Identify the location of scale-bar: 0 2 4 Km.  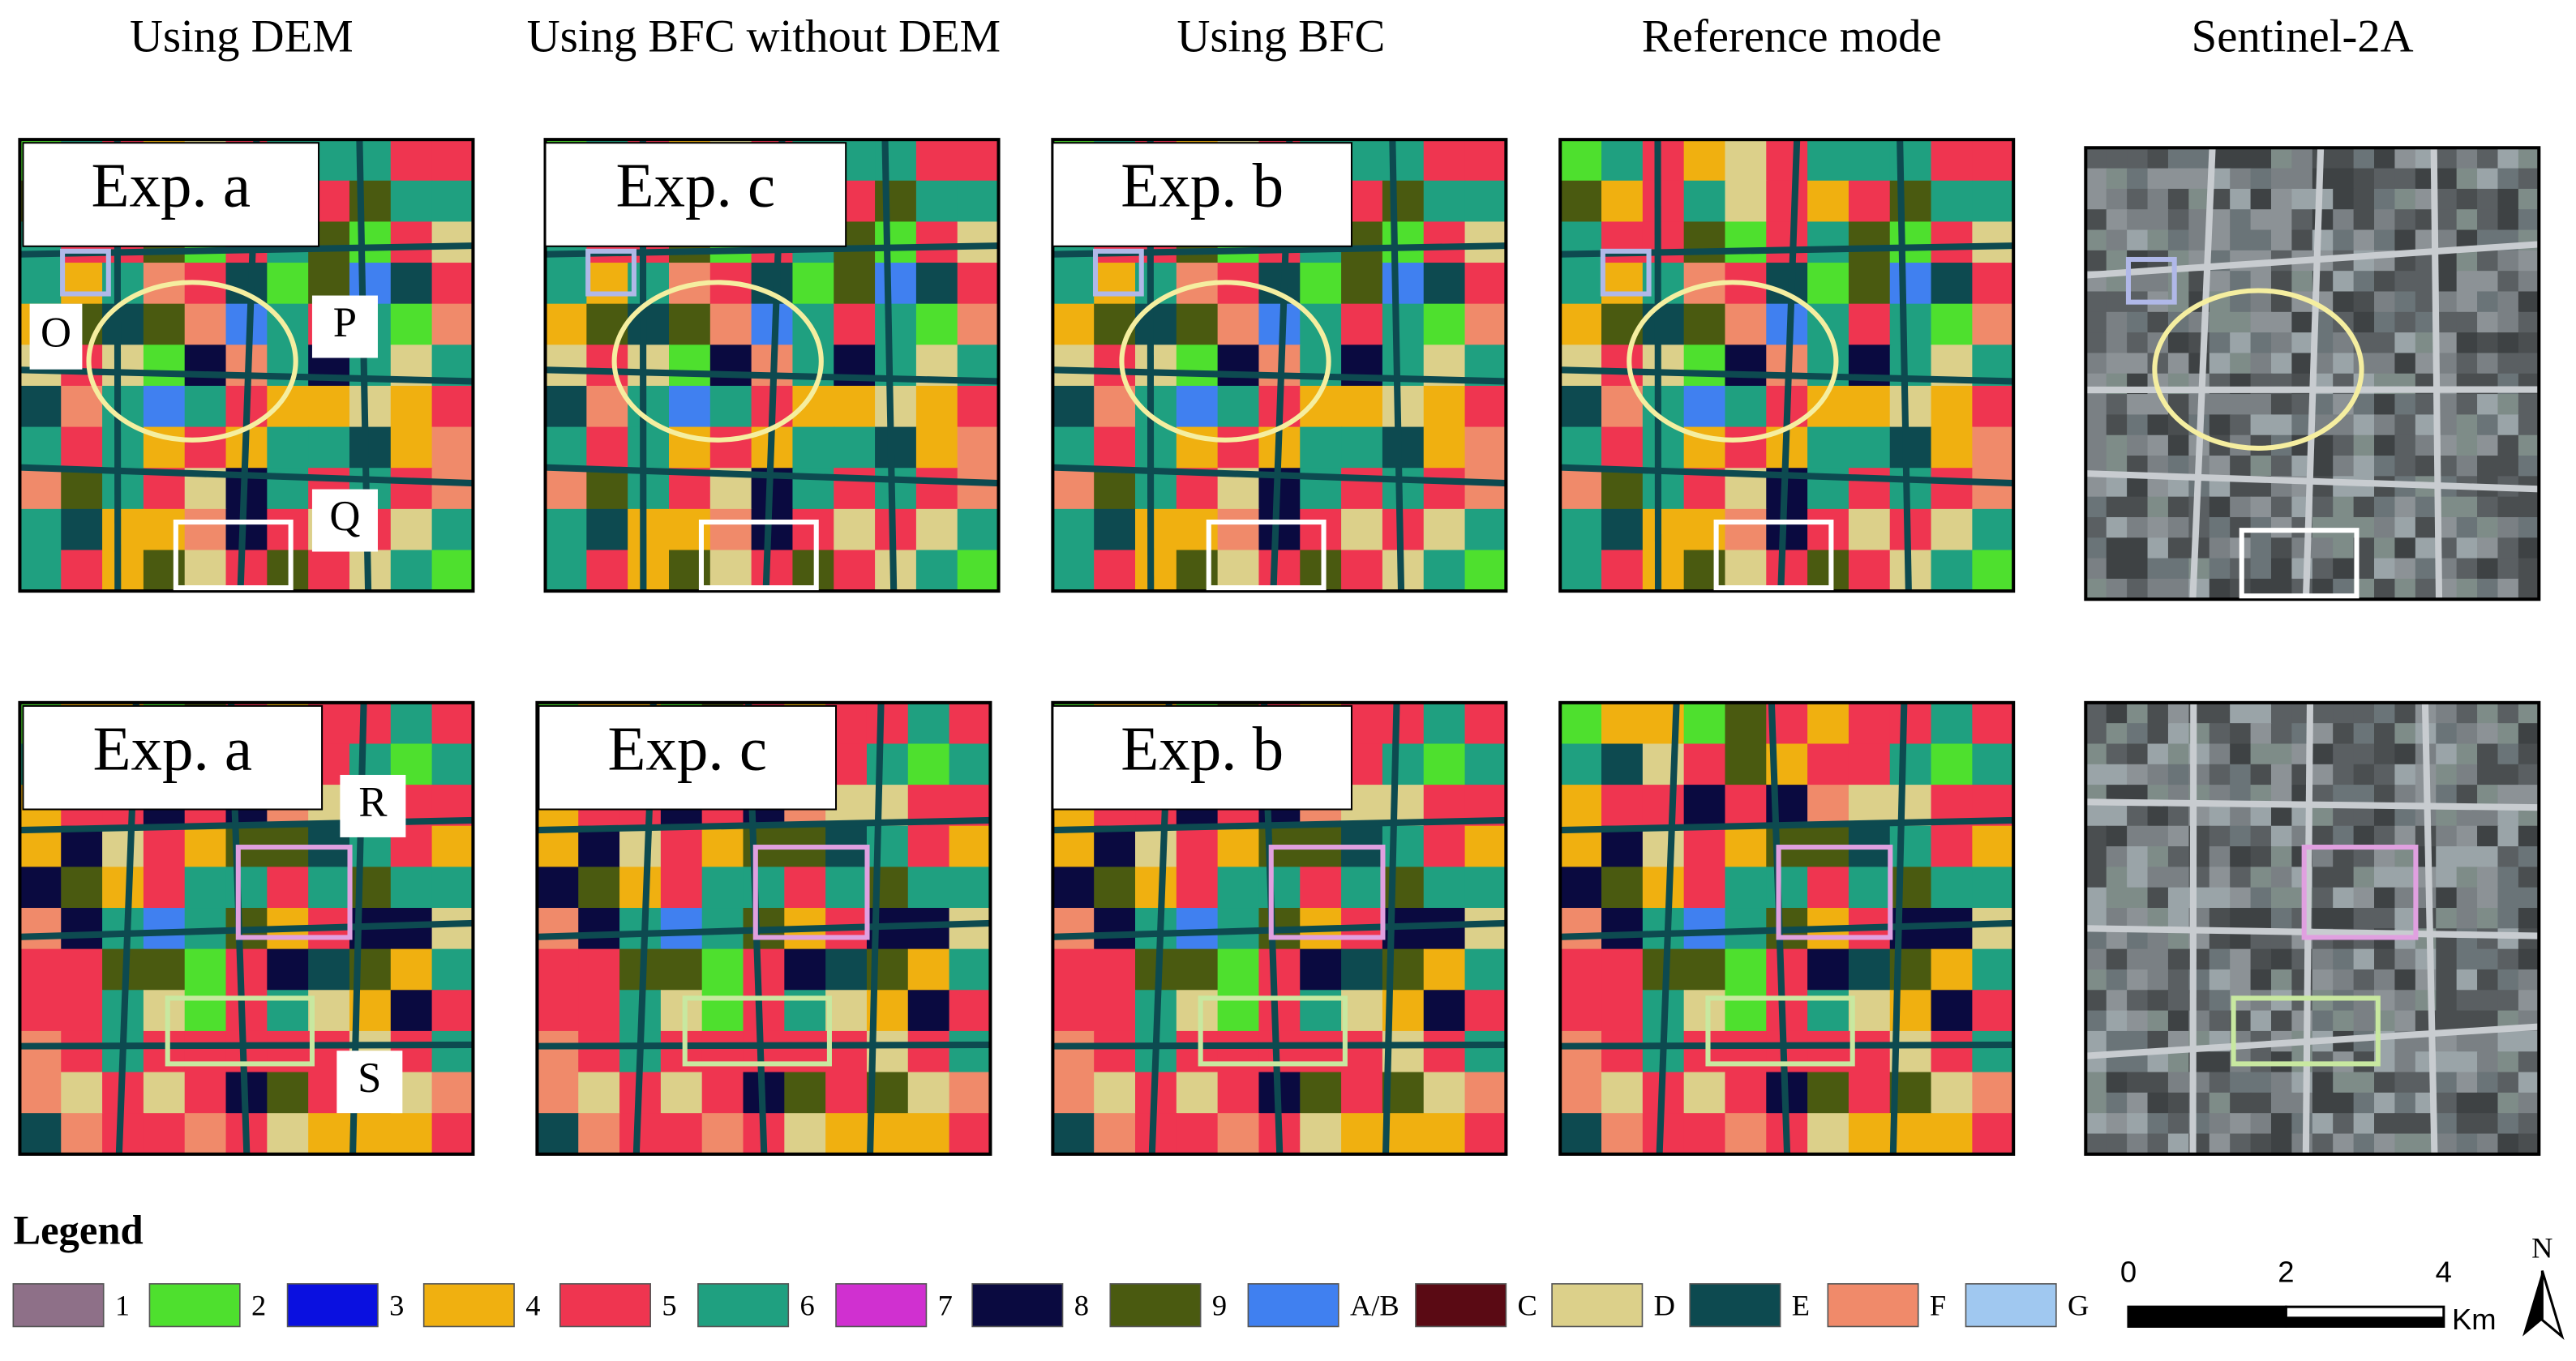
(2308, 1295).